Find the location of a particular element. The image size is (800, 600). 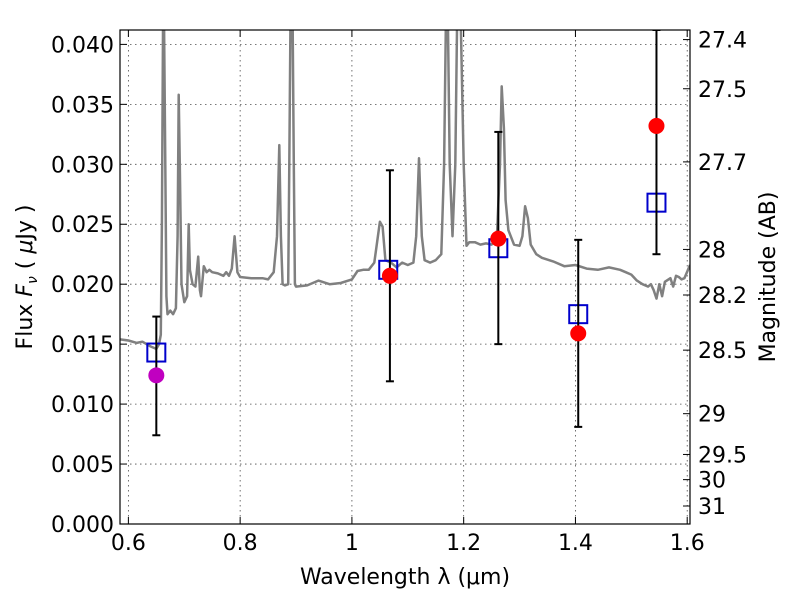

y-axis-label: Flux Fν ( μJy ) is located at coordinates (27, 277).